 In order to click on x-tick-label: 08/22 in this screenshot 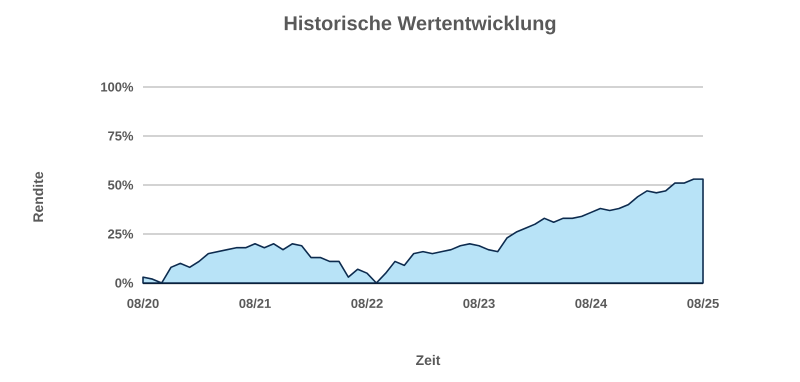, I will do `click(367, 303)`.